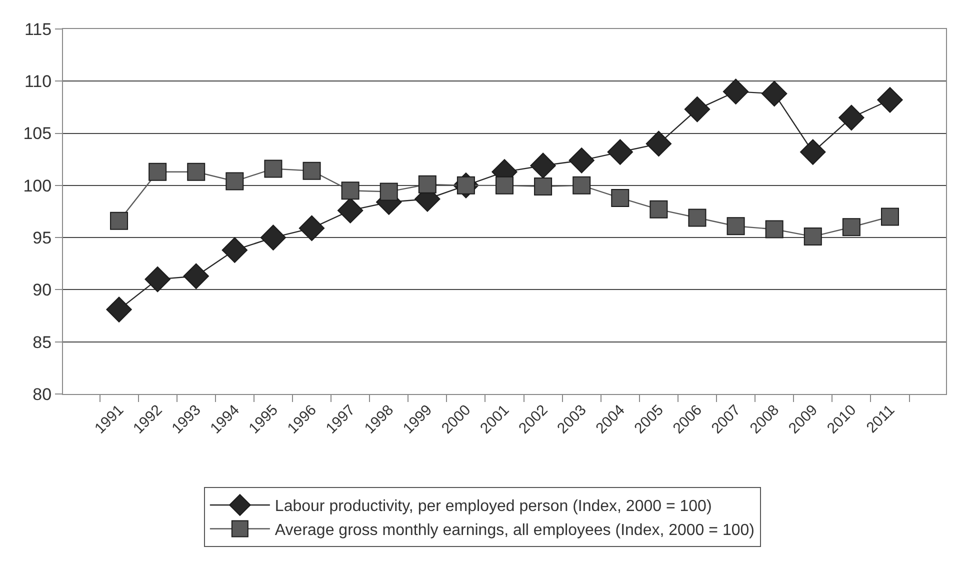 The width and height of the screenshot is (961, 574). I want to click on y-tick-label: 80, so click(42, 394).